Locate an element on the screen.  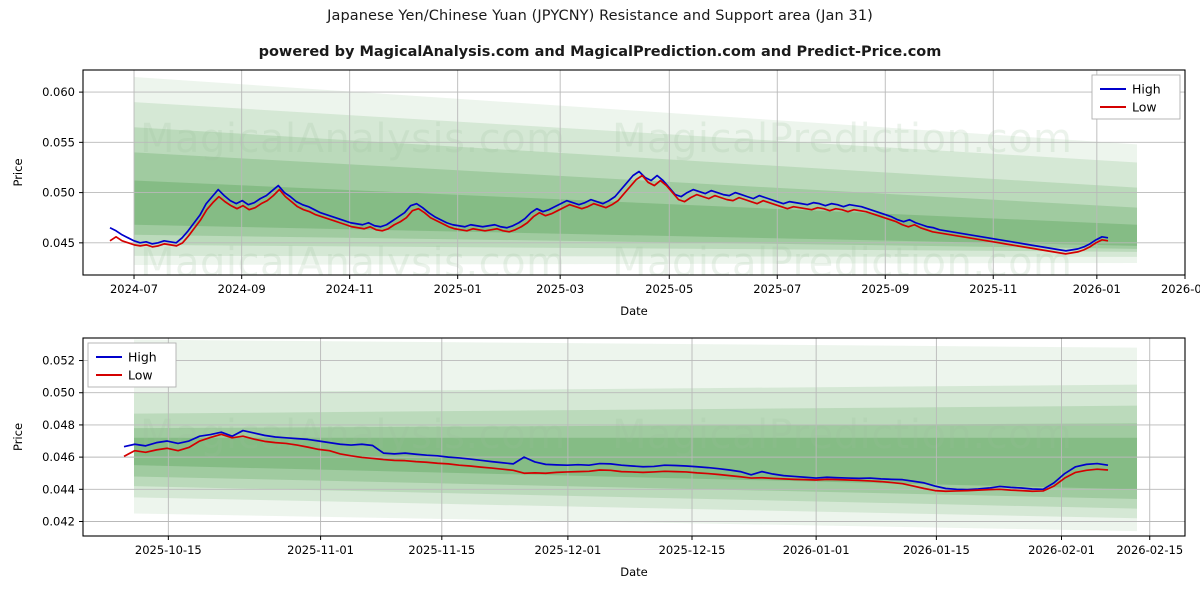
x-tick-label: 2025-09 is located at coordinates (885, 289).